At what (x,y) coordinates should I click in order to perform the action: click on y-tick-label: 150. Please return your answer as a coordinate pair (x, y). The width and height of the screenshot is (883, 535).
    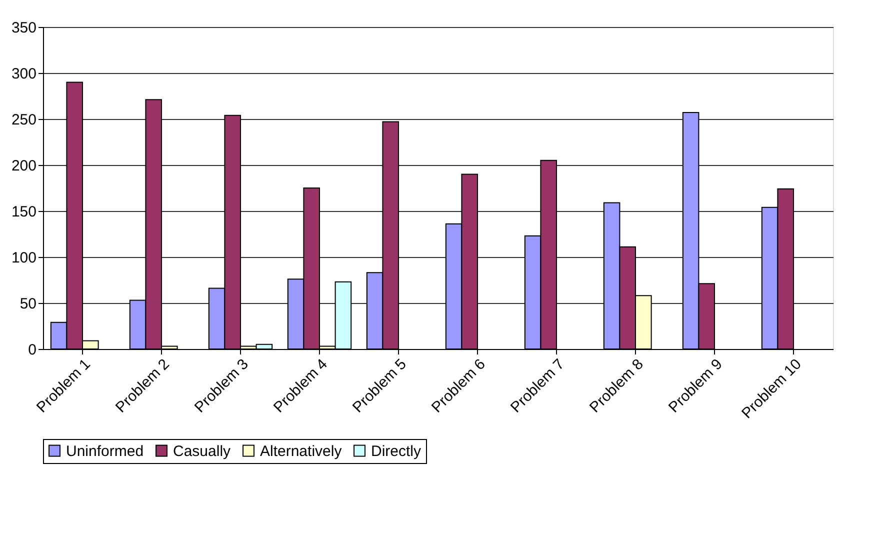
    Looking at the image, I should click on (23, 212).